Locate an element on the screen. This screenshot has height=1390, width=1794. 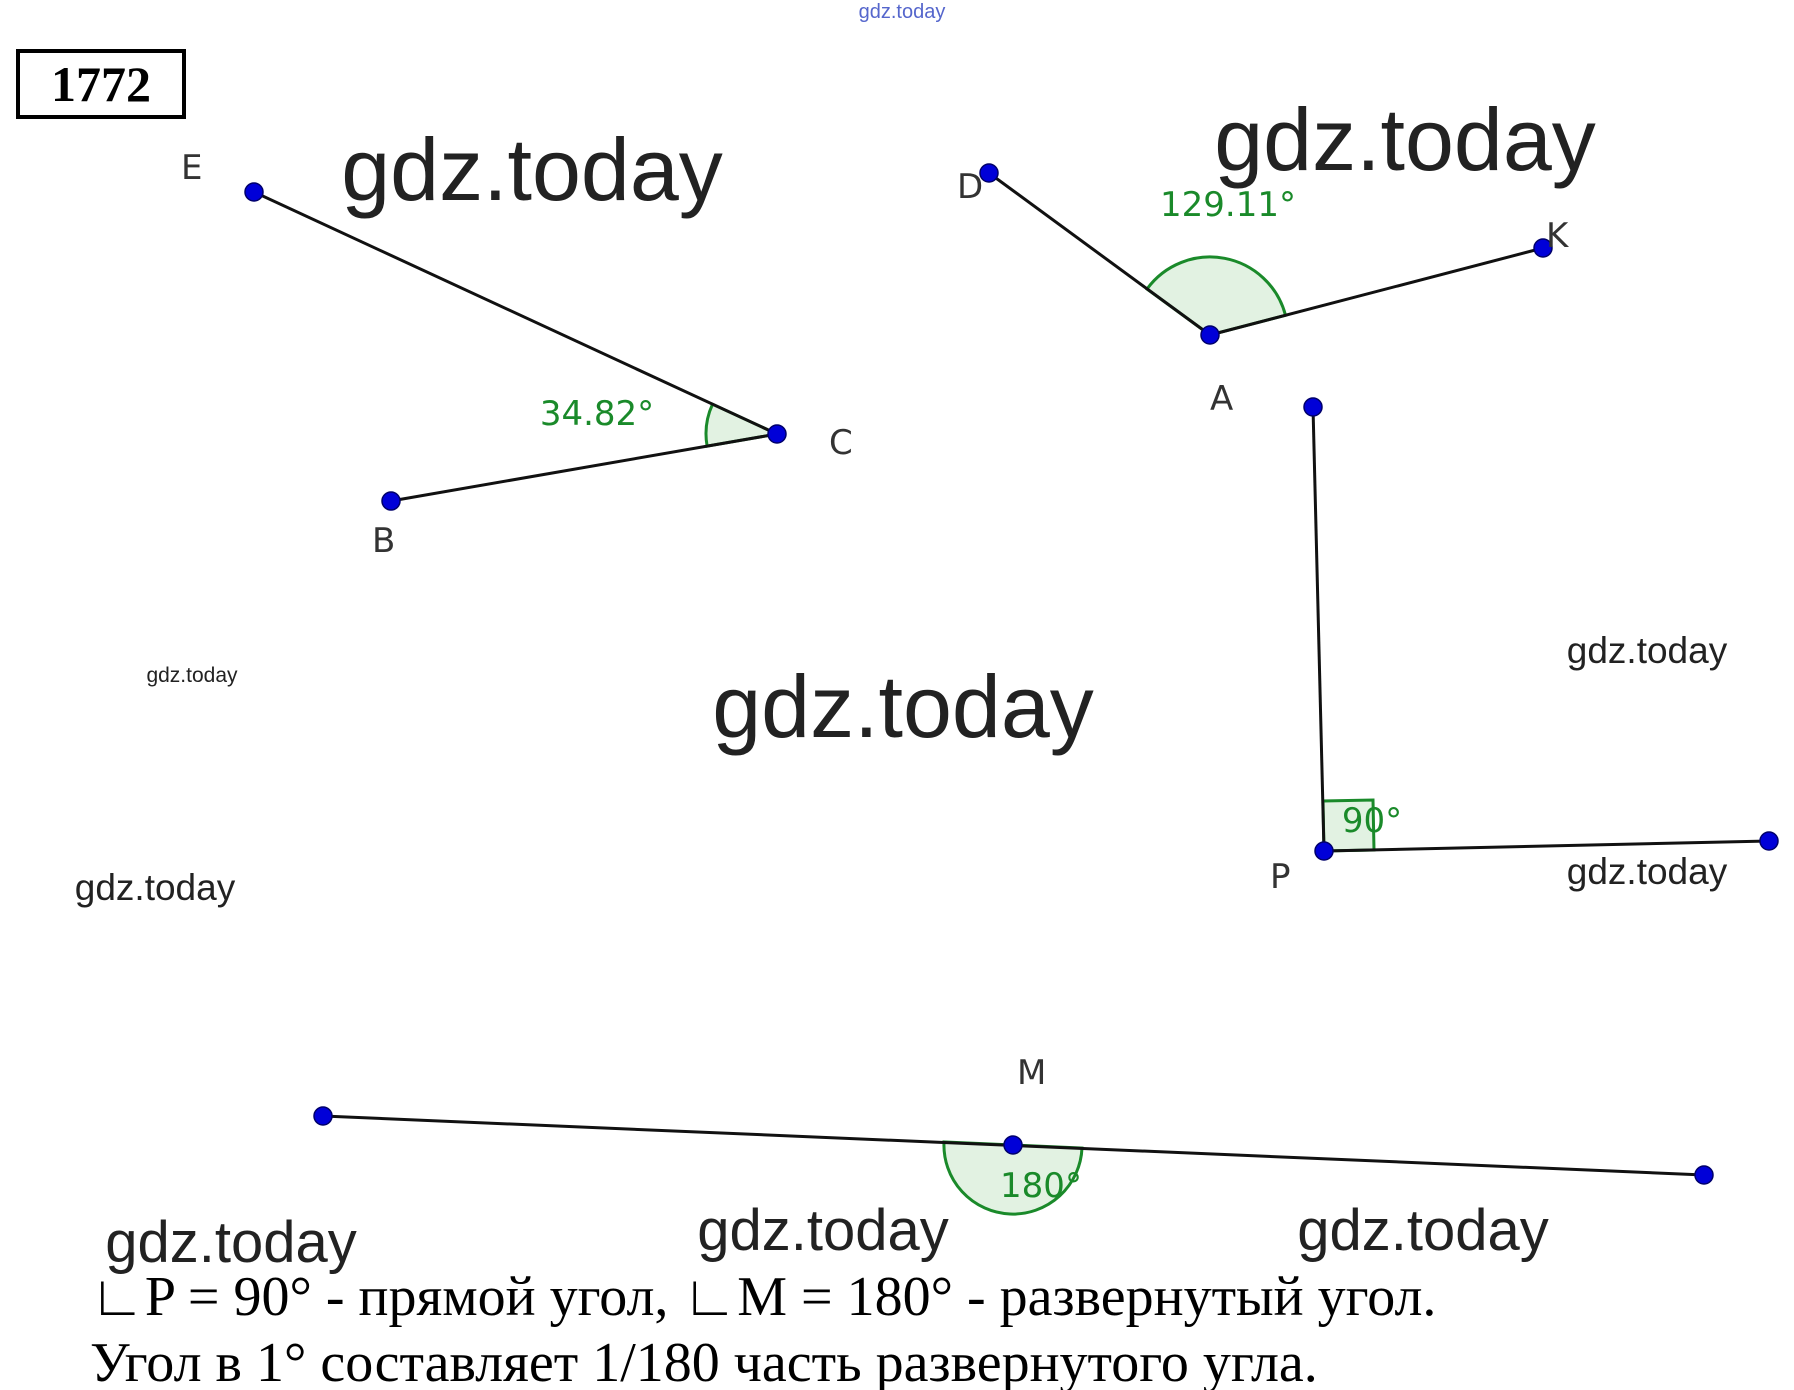
angle-label: 129.11° is located at coordinates (1228, 205).